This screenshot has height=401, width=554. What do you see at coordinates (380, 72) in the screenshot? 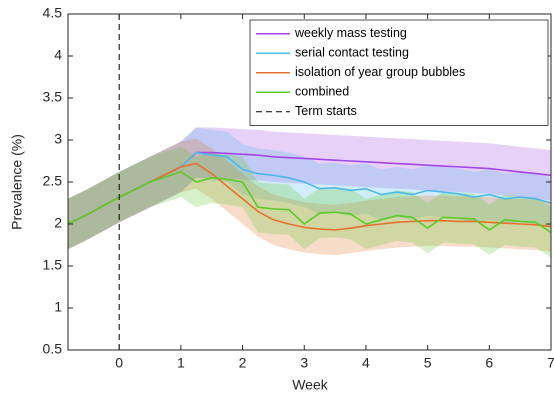
I see `legend-label: isolation of year group bubbles` at bounding box center [380, 72].